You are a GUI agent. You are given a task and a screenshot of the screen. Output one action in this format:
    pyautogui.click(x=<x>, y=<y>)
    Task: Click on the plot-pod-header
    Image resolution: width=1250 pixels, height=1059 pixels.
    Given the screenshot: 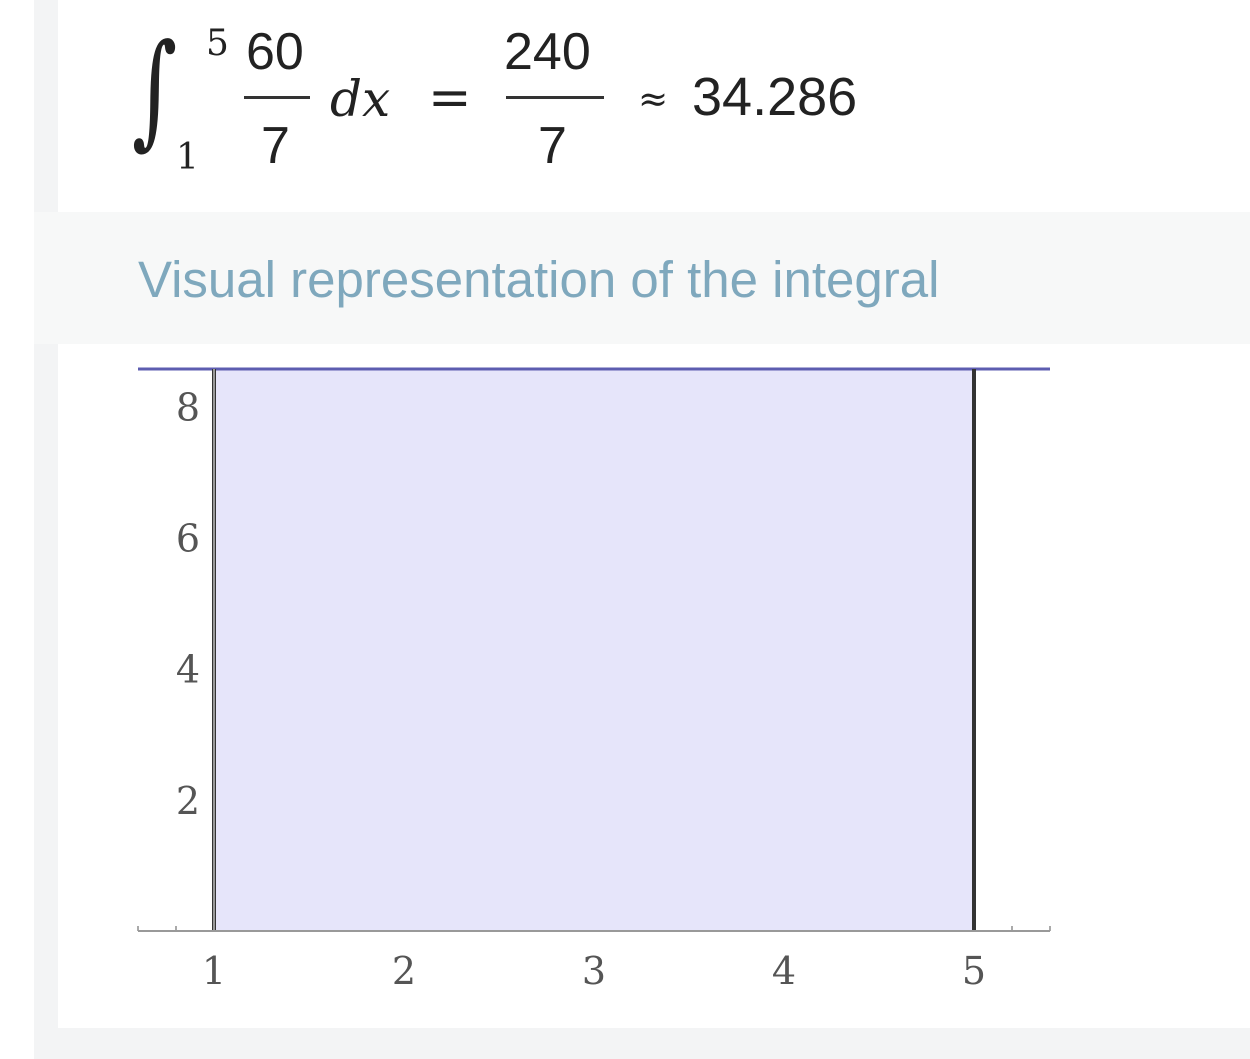 What is the action you would take?
    pyautogui.click(x=642, y=278)
    